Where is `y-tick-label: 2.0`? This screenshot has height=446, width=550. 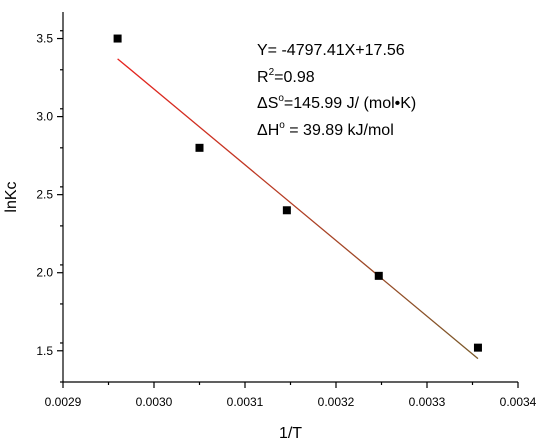 y-tick-label: 2.0 is located at coordinates (44, 273).